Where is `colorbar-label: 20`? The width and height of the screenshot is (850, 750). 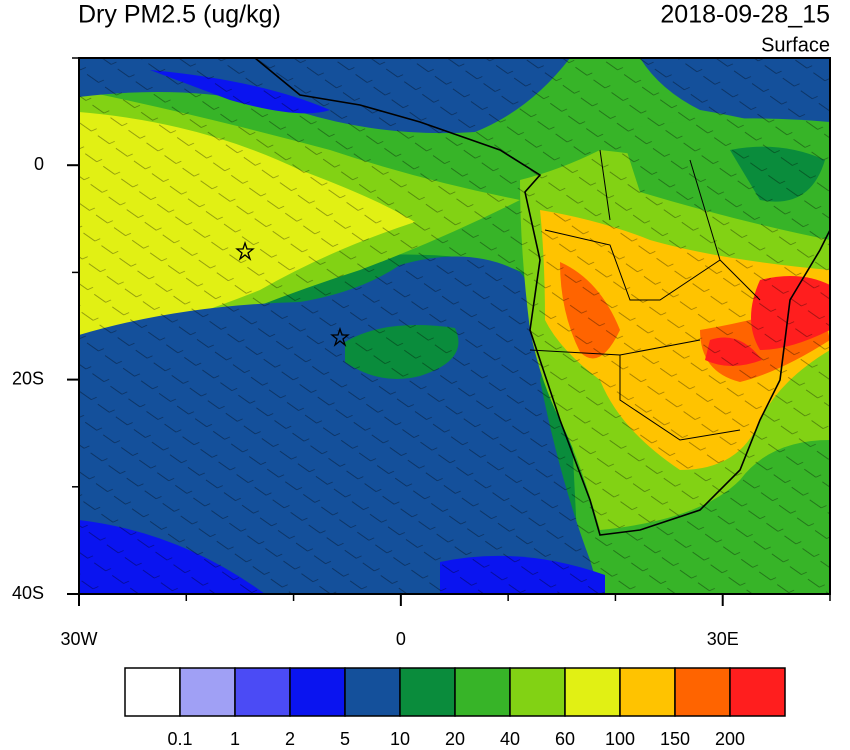 colorbar-label: 20 is located at coordinates (455, 739).